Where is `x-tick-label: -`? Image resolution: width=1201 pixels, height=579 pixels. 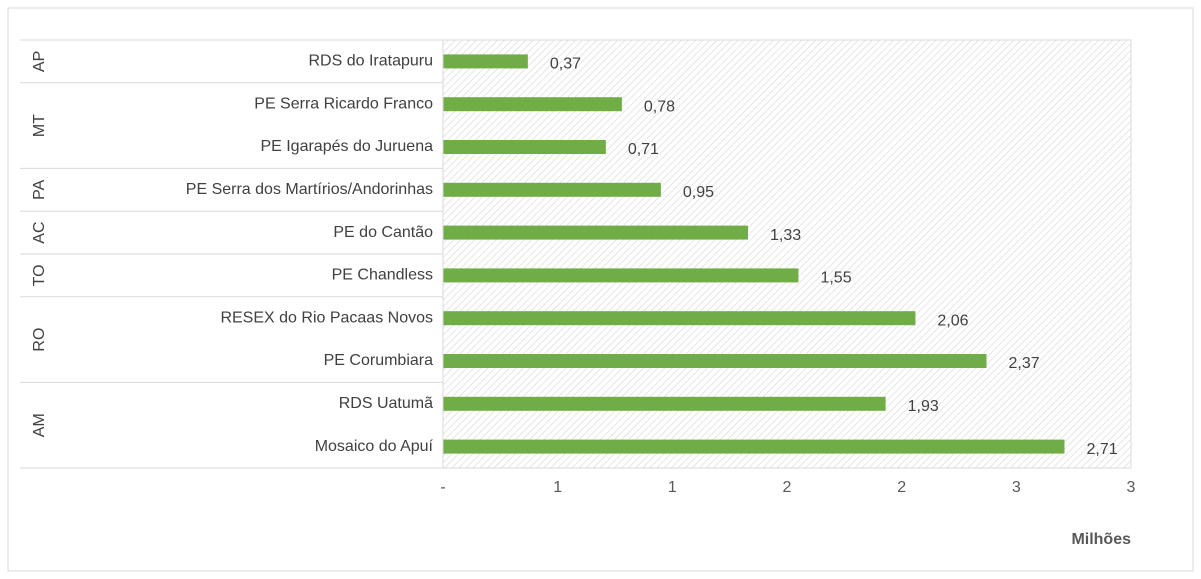
x-tick-label: - is located at coordinates (442, 487).